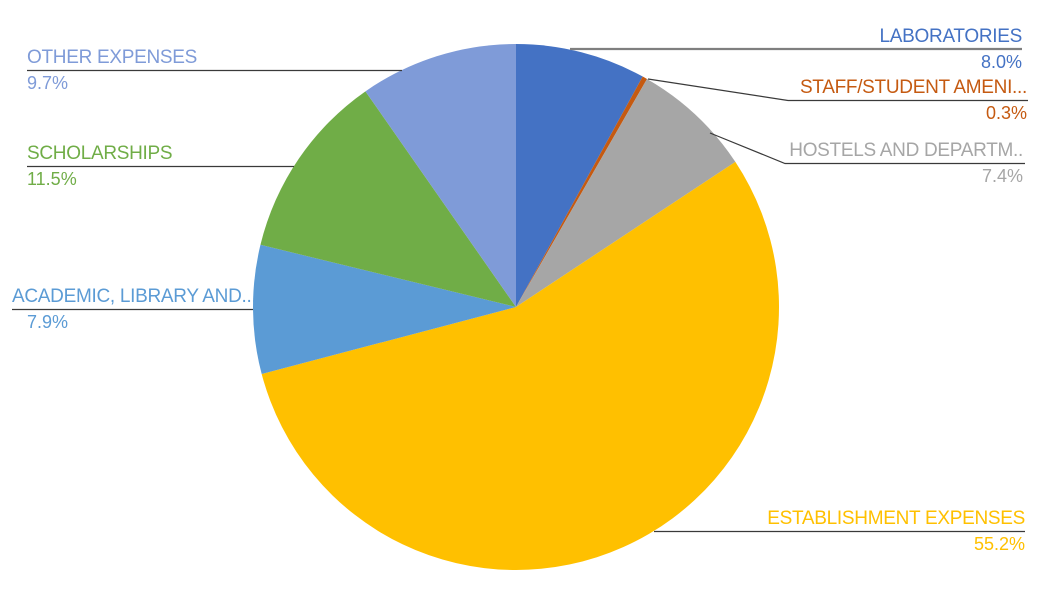  Describe the element at coordinates (134, 309) in the screenshot. I see `callout-academic-library: ACADEMIC, LIBRARY AND... 7.9%` at that location.